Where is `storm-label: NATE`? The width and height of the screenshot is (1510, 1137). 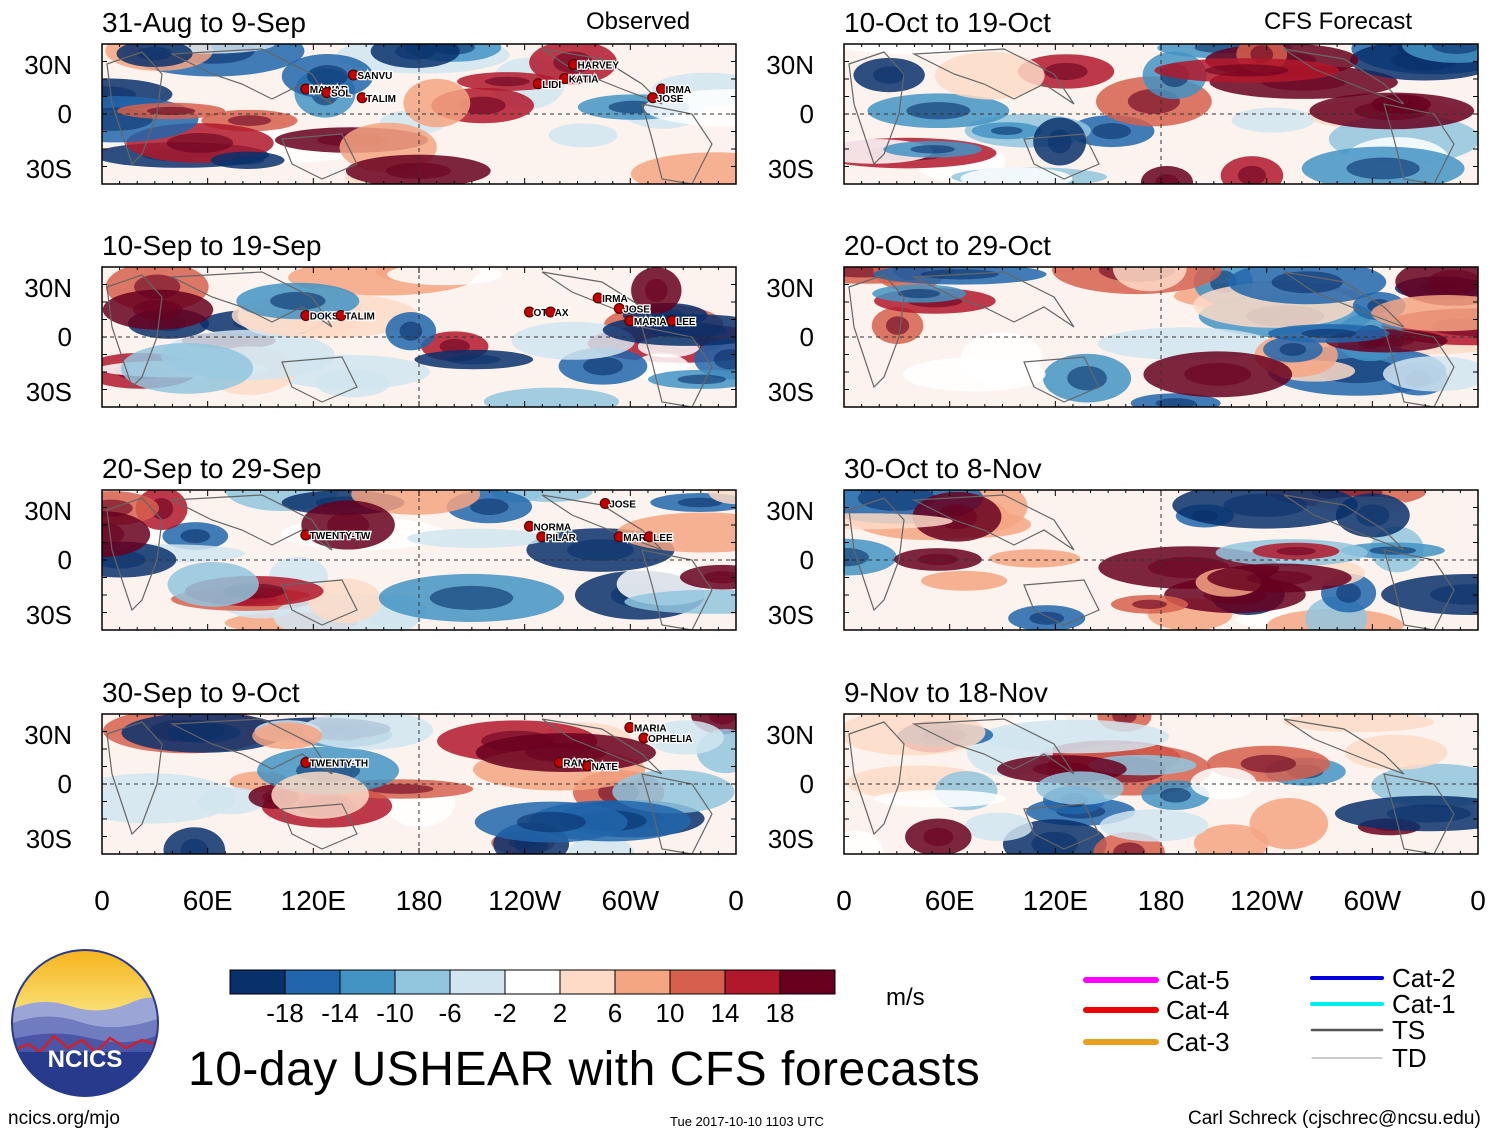 storm-label: NATE is located at coordinates (605, 767).